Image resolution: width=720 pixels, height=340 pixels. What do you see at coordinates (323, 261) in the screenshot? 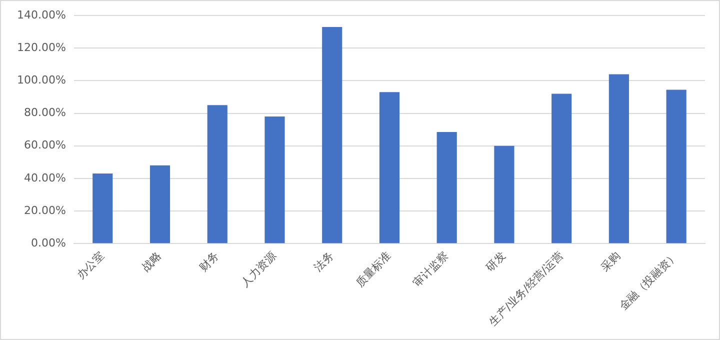
I see `x-tick-label: 法务` at bounding box center [323, 261].